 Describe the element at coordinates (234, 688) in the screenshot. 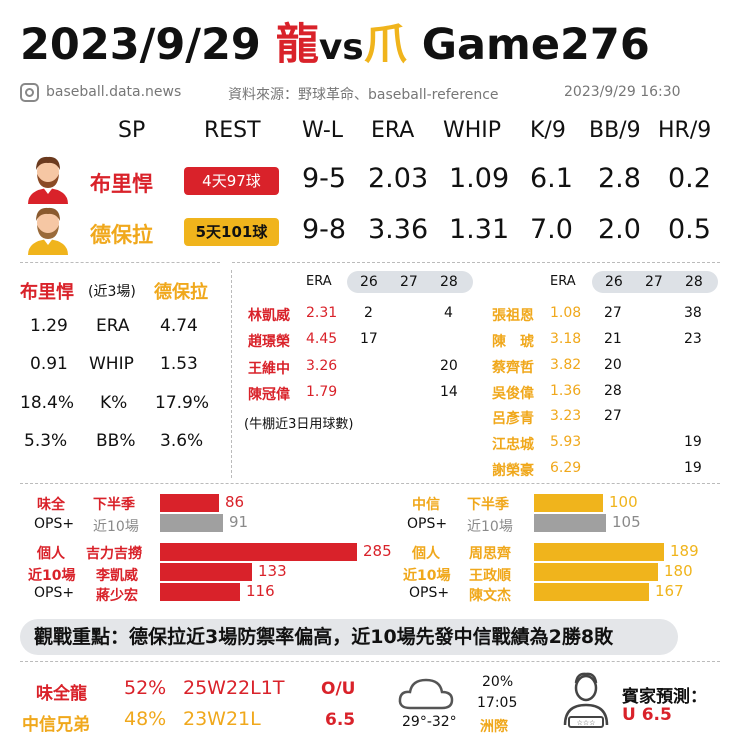

I see `team-record: 25W22L1T` at that location.